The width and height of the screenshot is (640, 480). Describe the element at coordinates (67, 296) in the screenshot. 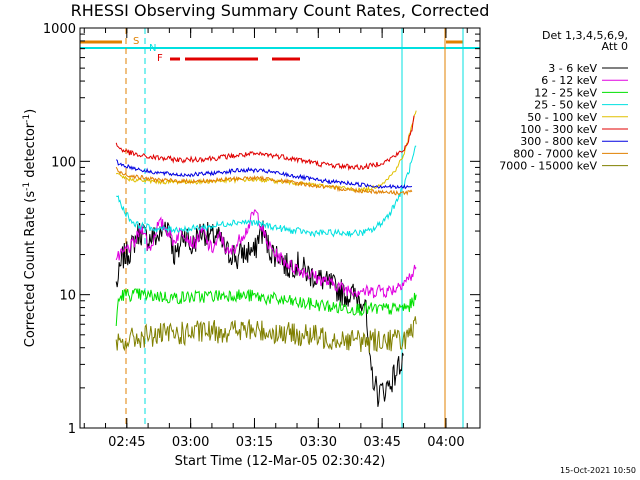

I see `y-tick-label: 10` at that location.